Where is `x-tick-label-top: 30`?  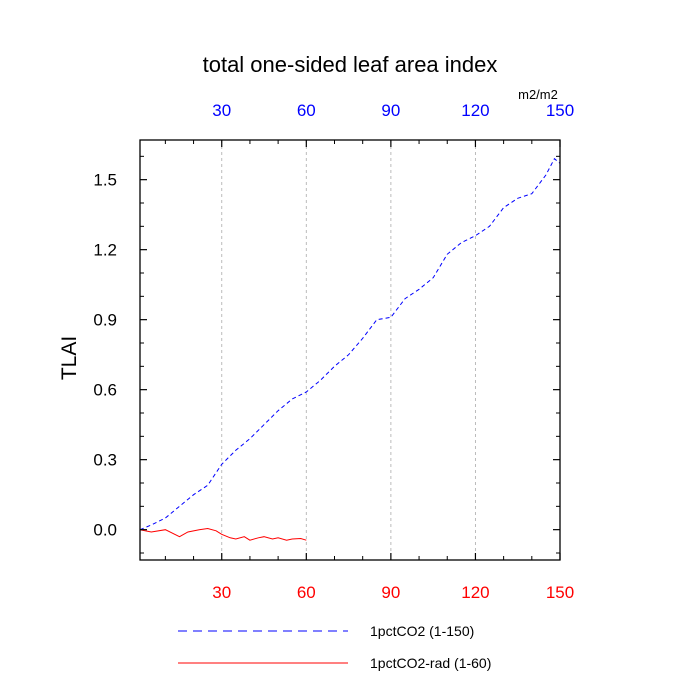 x-tick-label-top: 30 is located at coordinates (221, 110).